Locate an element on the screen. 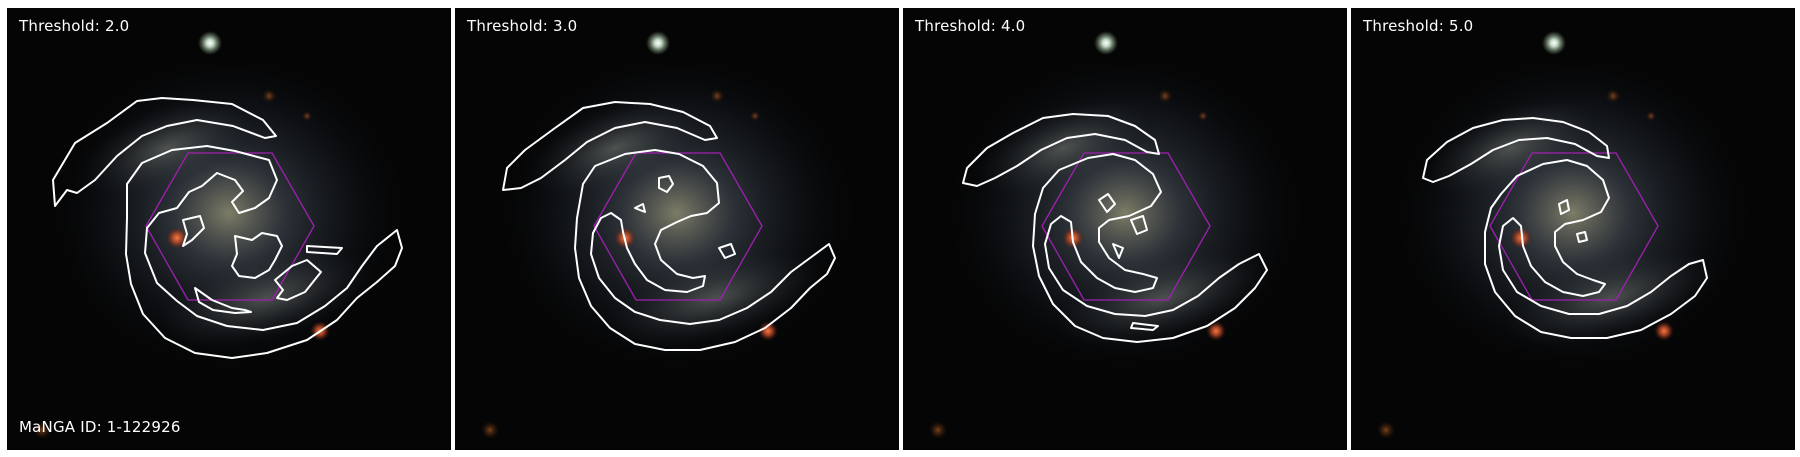 This screenshot has height=457, width=1800. threshold-label: Threshold: 3.0 is located at coordinates (522, 26).